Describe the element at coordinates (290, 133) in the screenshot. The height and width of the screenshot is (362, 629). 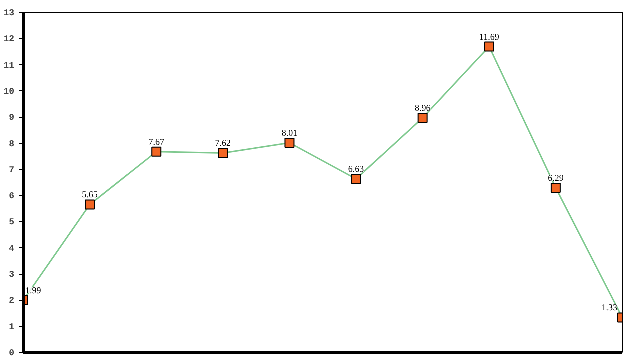
I see `data-label: 8.01` at that location.